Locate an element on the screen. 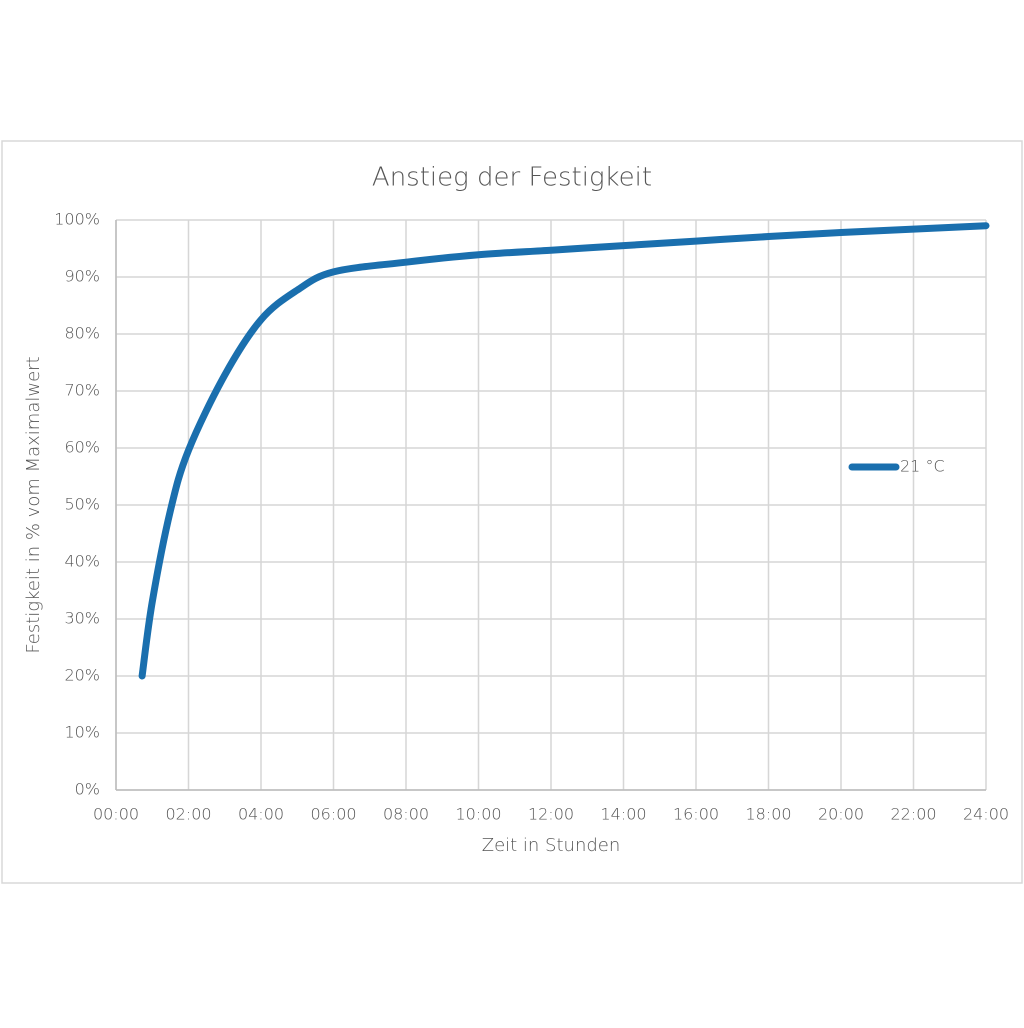 This screenshot has width=1024, height=1028. y-tick-label: 100% is located at coordinates (77, 219).